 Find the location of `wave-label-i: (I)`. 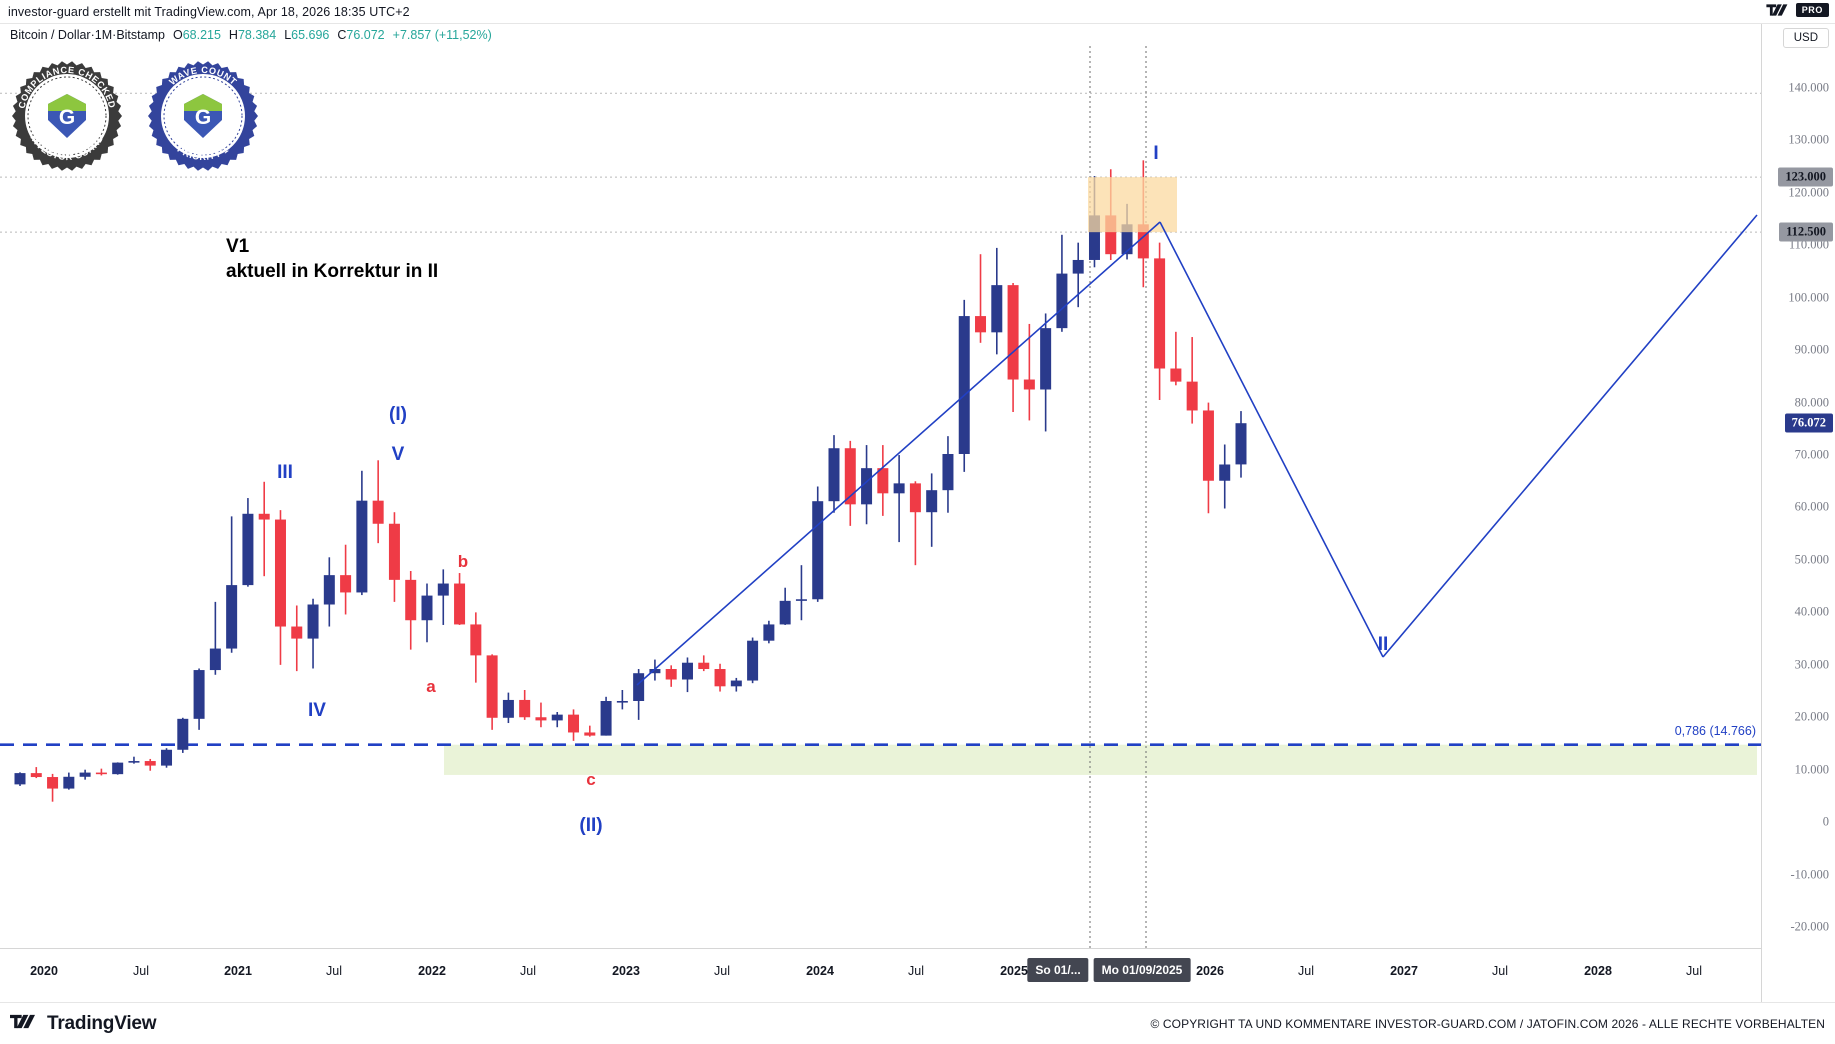

wave-label-i: (I) is located at coordinates (398, 414).